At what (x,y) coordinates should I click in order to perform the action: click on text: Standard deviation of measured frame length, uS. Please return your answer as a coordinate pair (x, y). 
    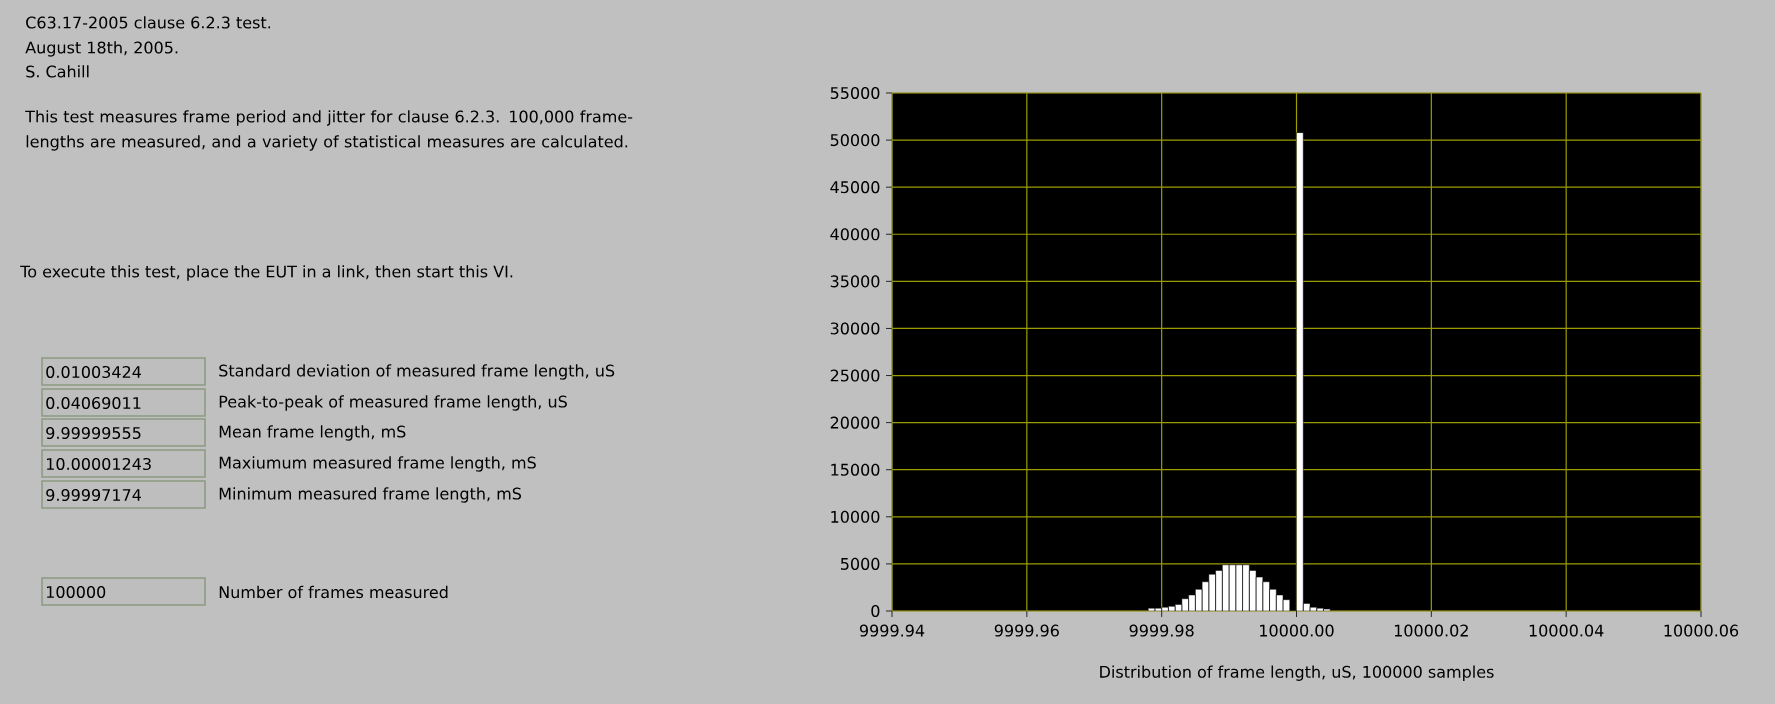
    Looking at the image, I should click on (417, 372).